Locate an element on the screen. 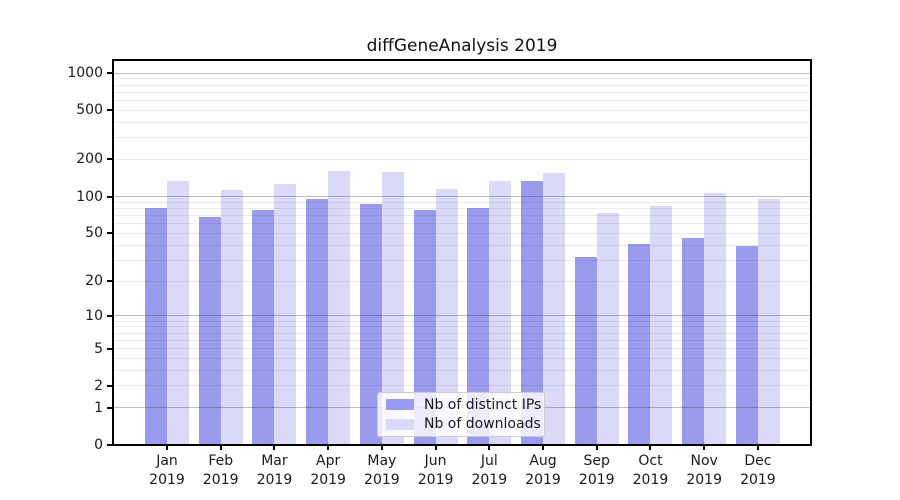 This screenshot has height=500, width=900. x-tick-label: Apr 2019 is located at coordinates (328, 470).